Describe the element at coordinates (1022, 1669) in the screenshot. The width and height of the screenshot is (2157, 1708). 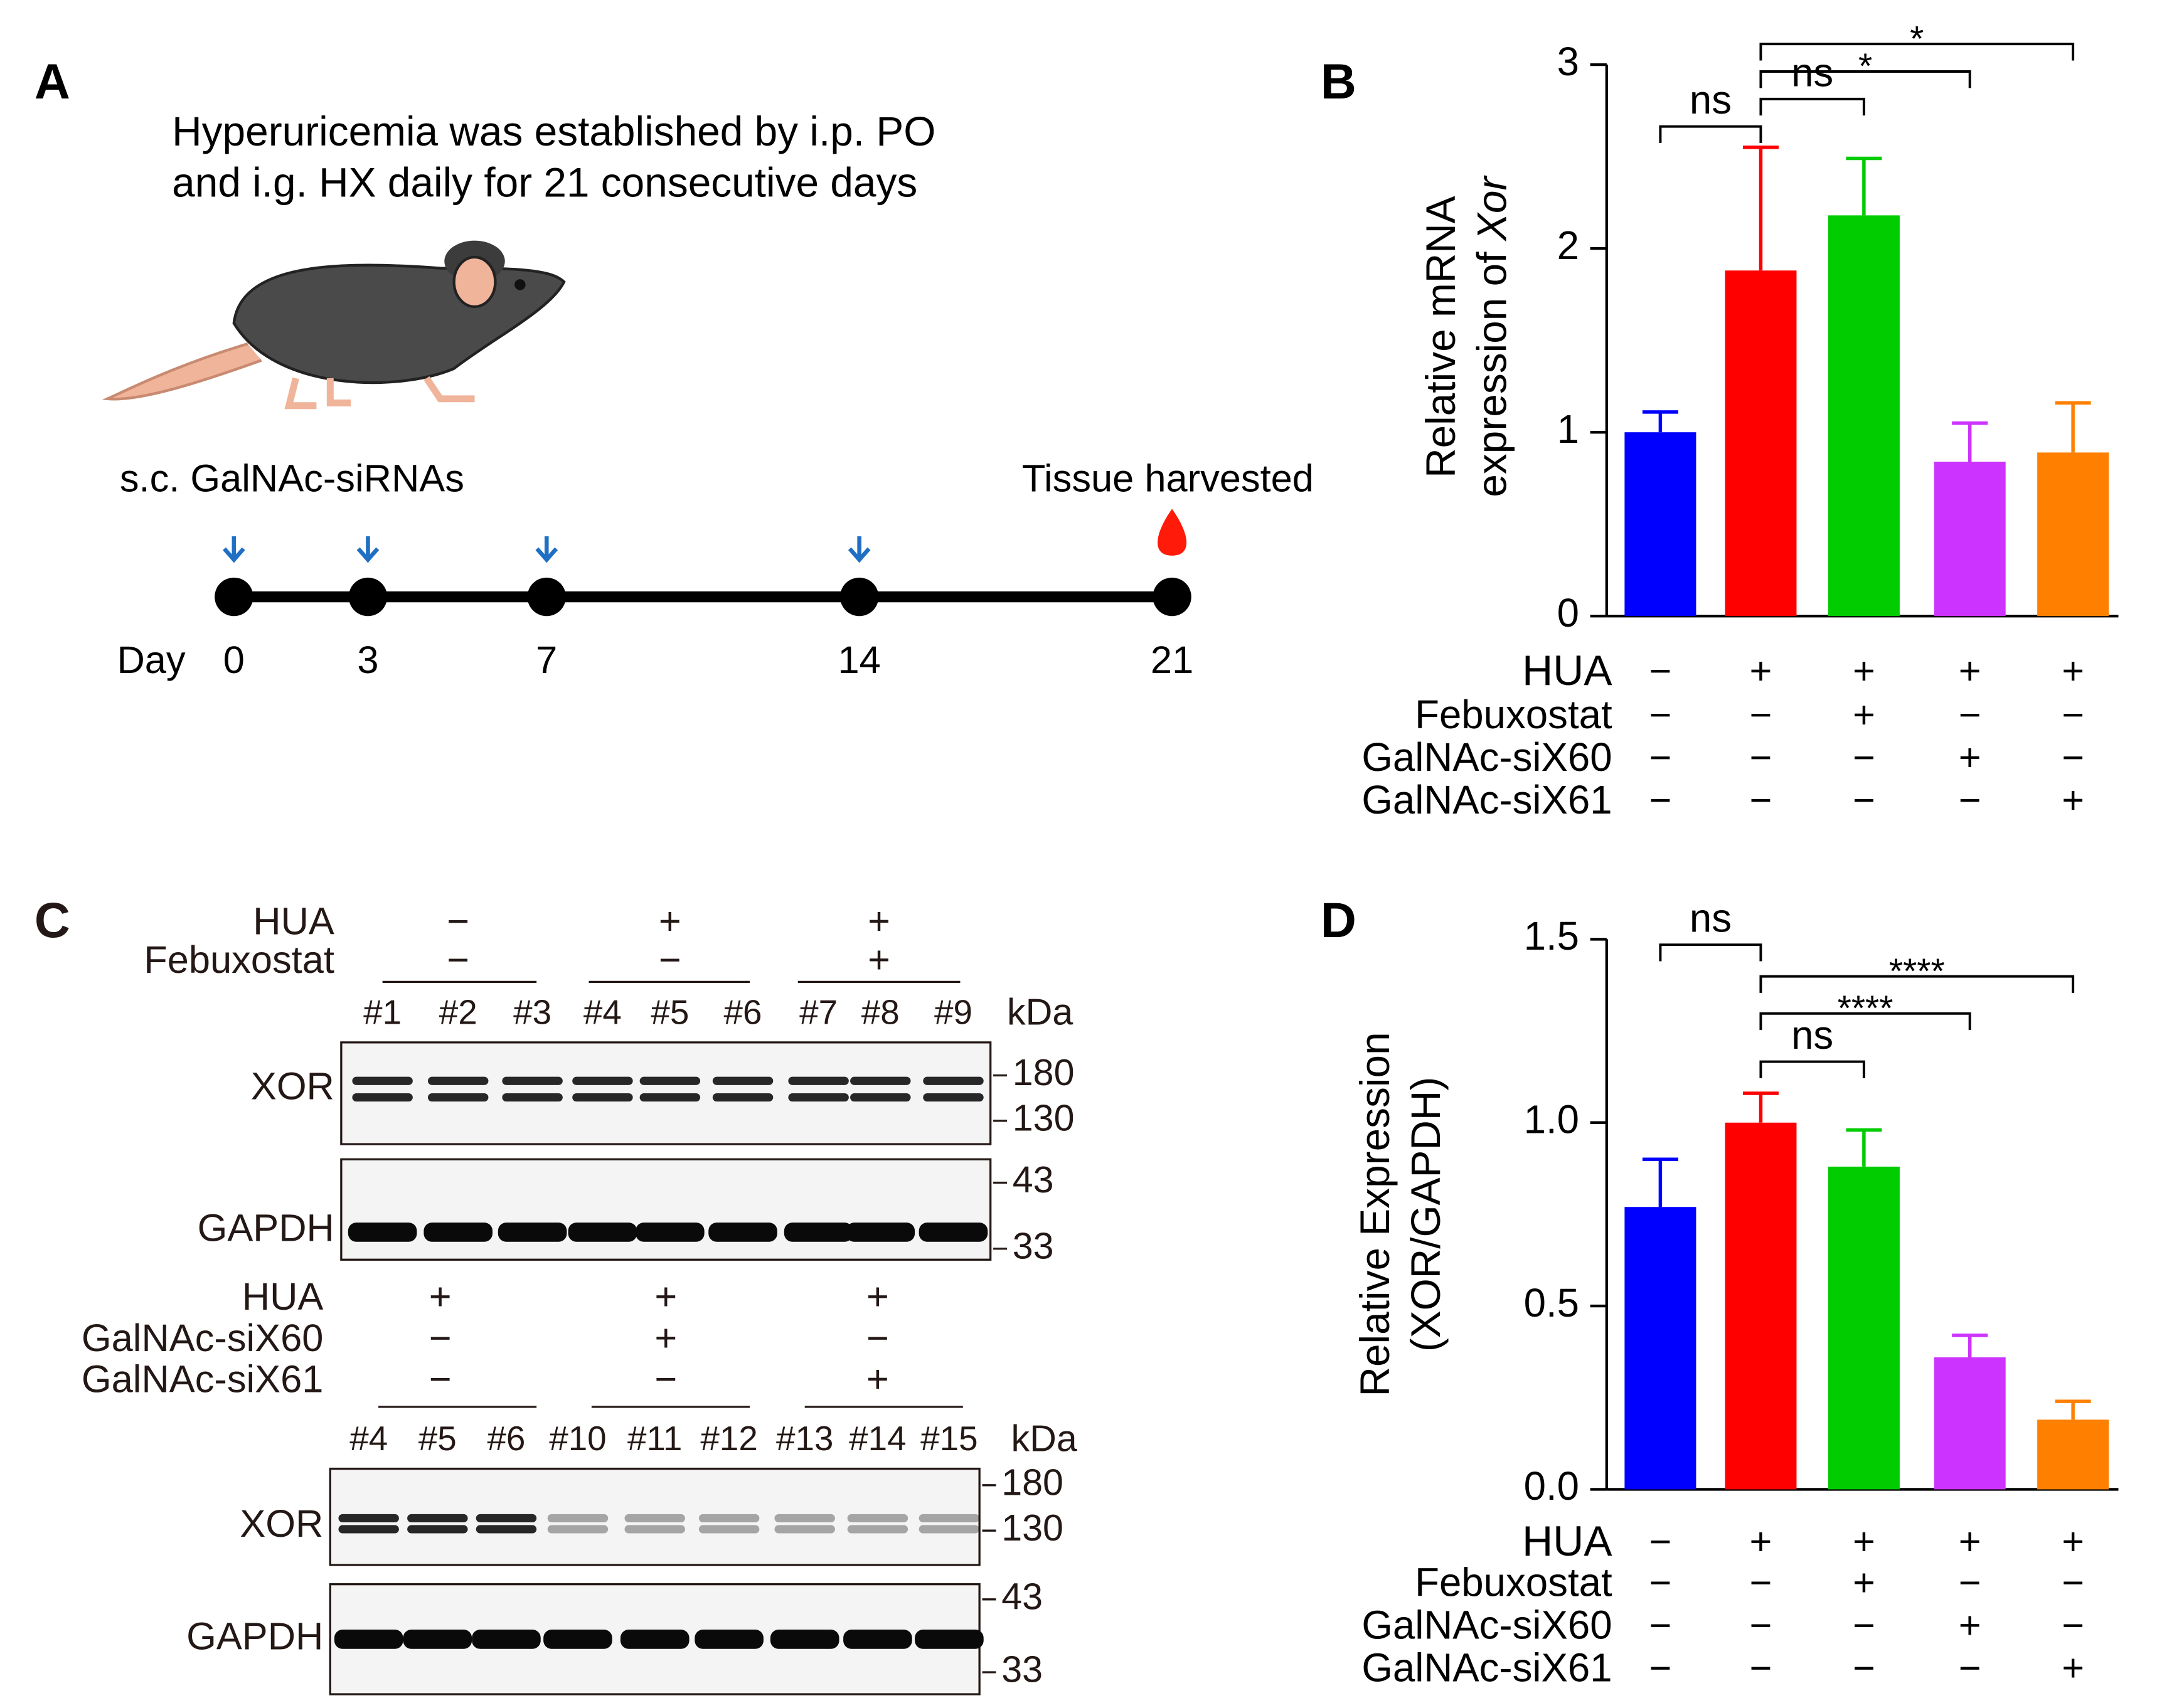
I see `marker-label: 33` at that location.